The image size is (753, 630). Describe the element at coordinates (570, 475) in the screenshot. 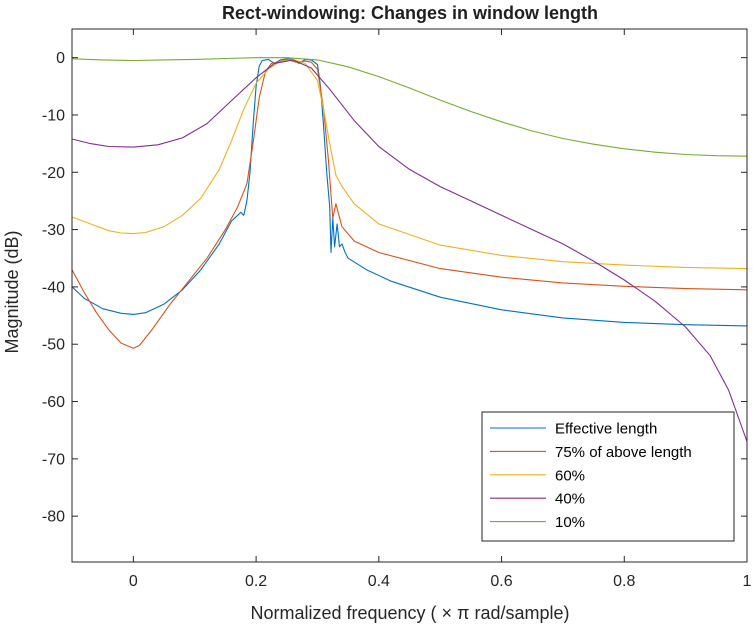

I see `legend-label-2: 60%` at that location.